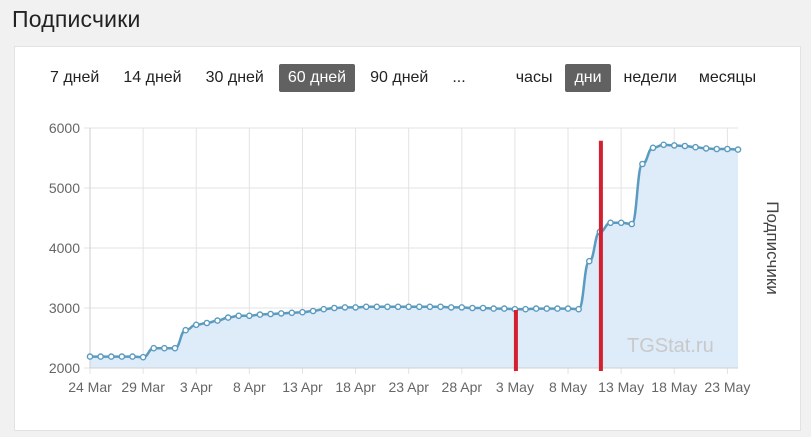 The image size is (811, 437). What do you see at coordinates (462, 387) in the screenshot?
I see `x-tick-label: 28 Apr` at bounding box center [462, 387].